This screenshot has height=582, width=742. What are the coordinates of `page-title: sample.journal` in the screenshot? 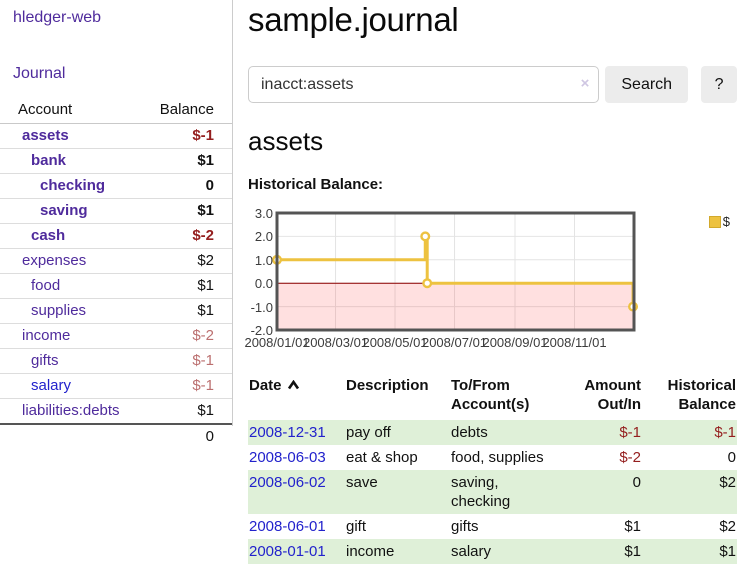 It's located at (353, 19).